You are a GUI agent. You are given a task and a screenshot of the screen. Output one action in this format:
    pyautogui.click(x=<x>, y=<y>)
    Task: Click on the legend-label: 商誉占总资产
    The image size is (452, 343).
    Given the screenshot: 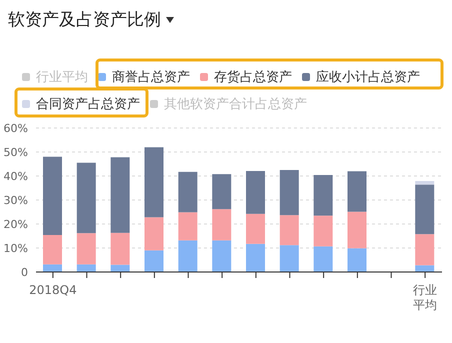 What is the action you would take?
    pyautogui.click(x=150, y=77)
    